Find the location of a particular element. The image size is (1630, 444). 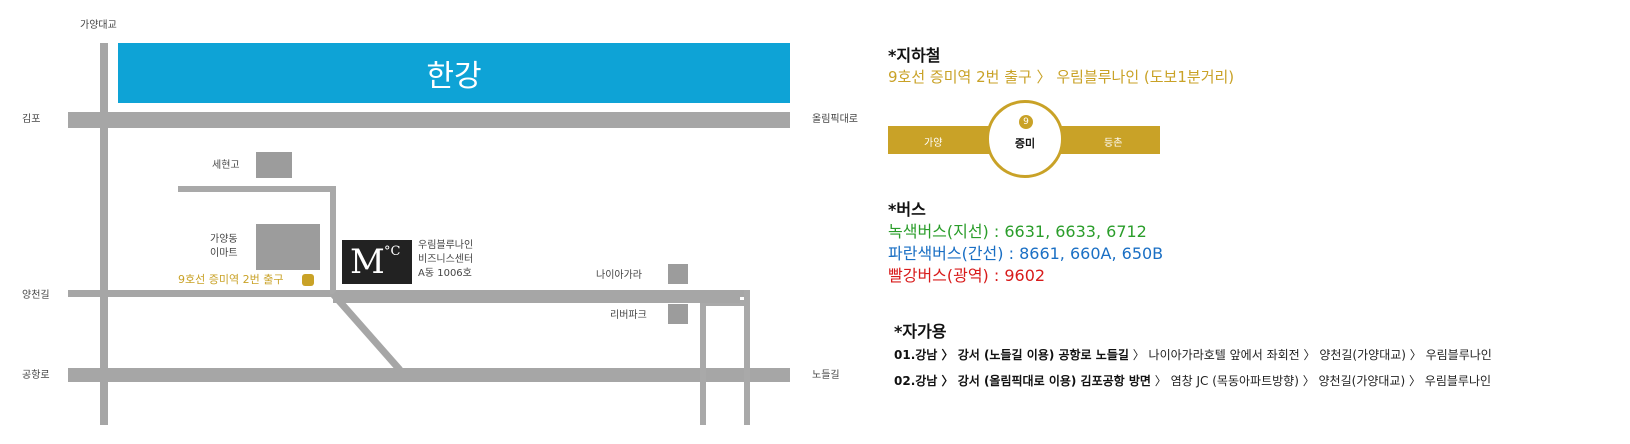

label-yangcheon-road: 양천길 is located at coordinates (36, 295).